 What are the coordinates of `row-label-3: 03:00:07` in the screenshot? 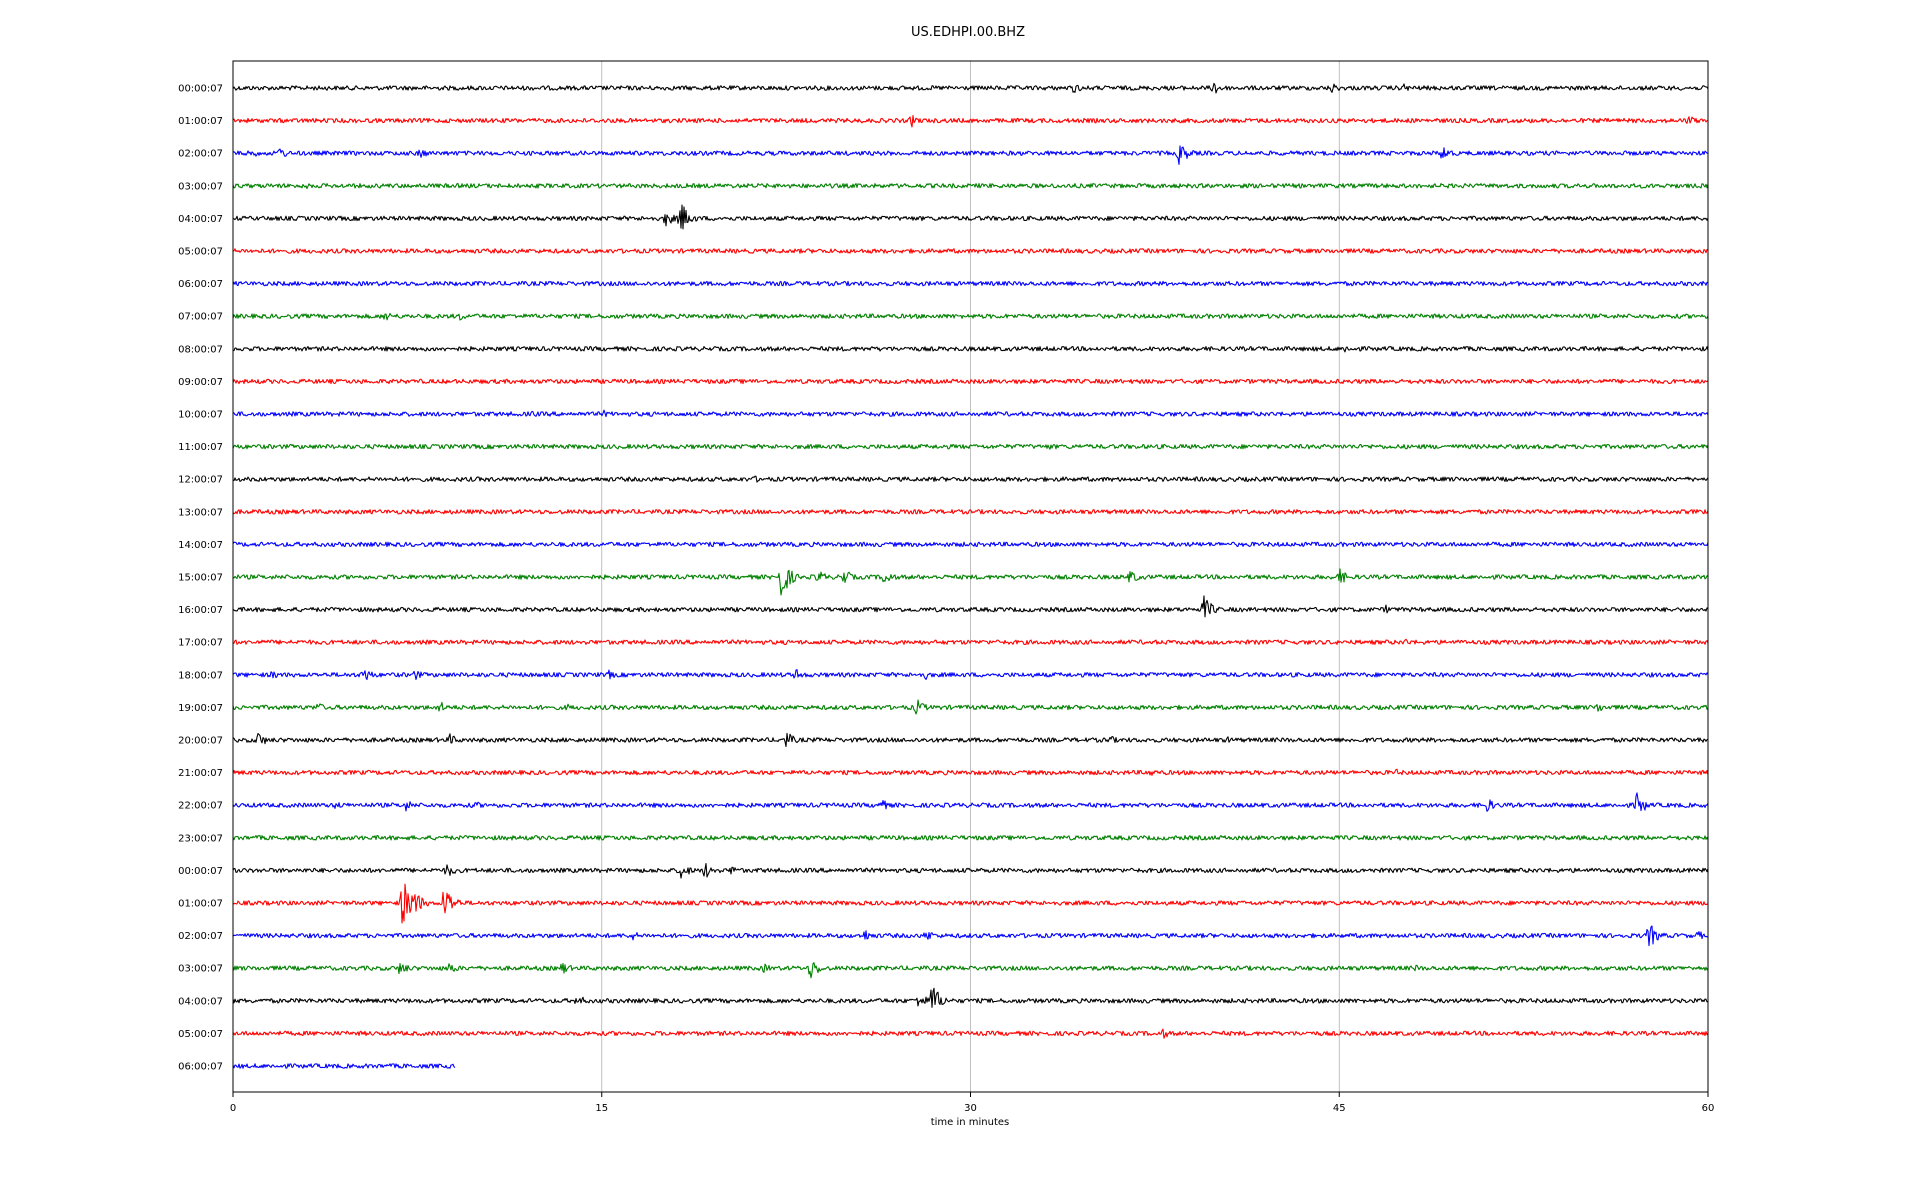 It's located at (200, 186).